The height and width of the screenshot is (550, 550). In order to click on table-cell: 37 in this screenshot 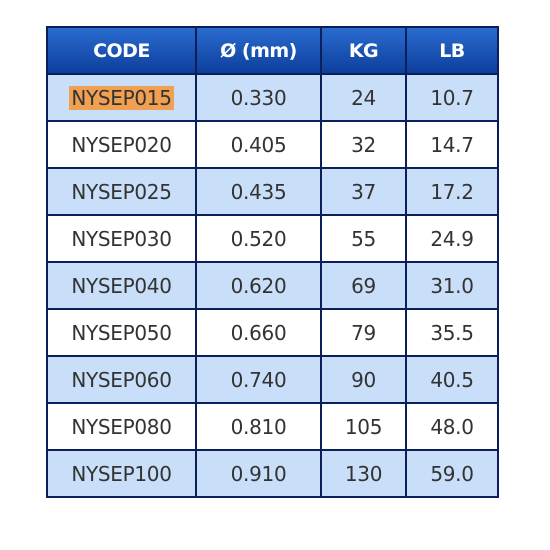, I will do `click(363, 191)`.